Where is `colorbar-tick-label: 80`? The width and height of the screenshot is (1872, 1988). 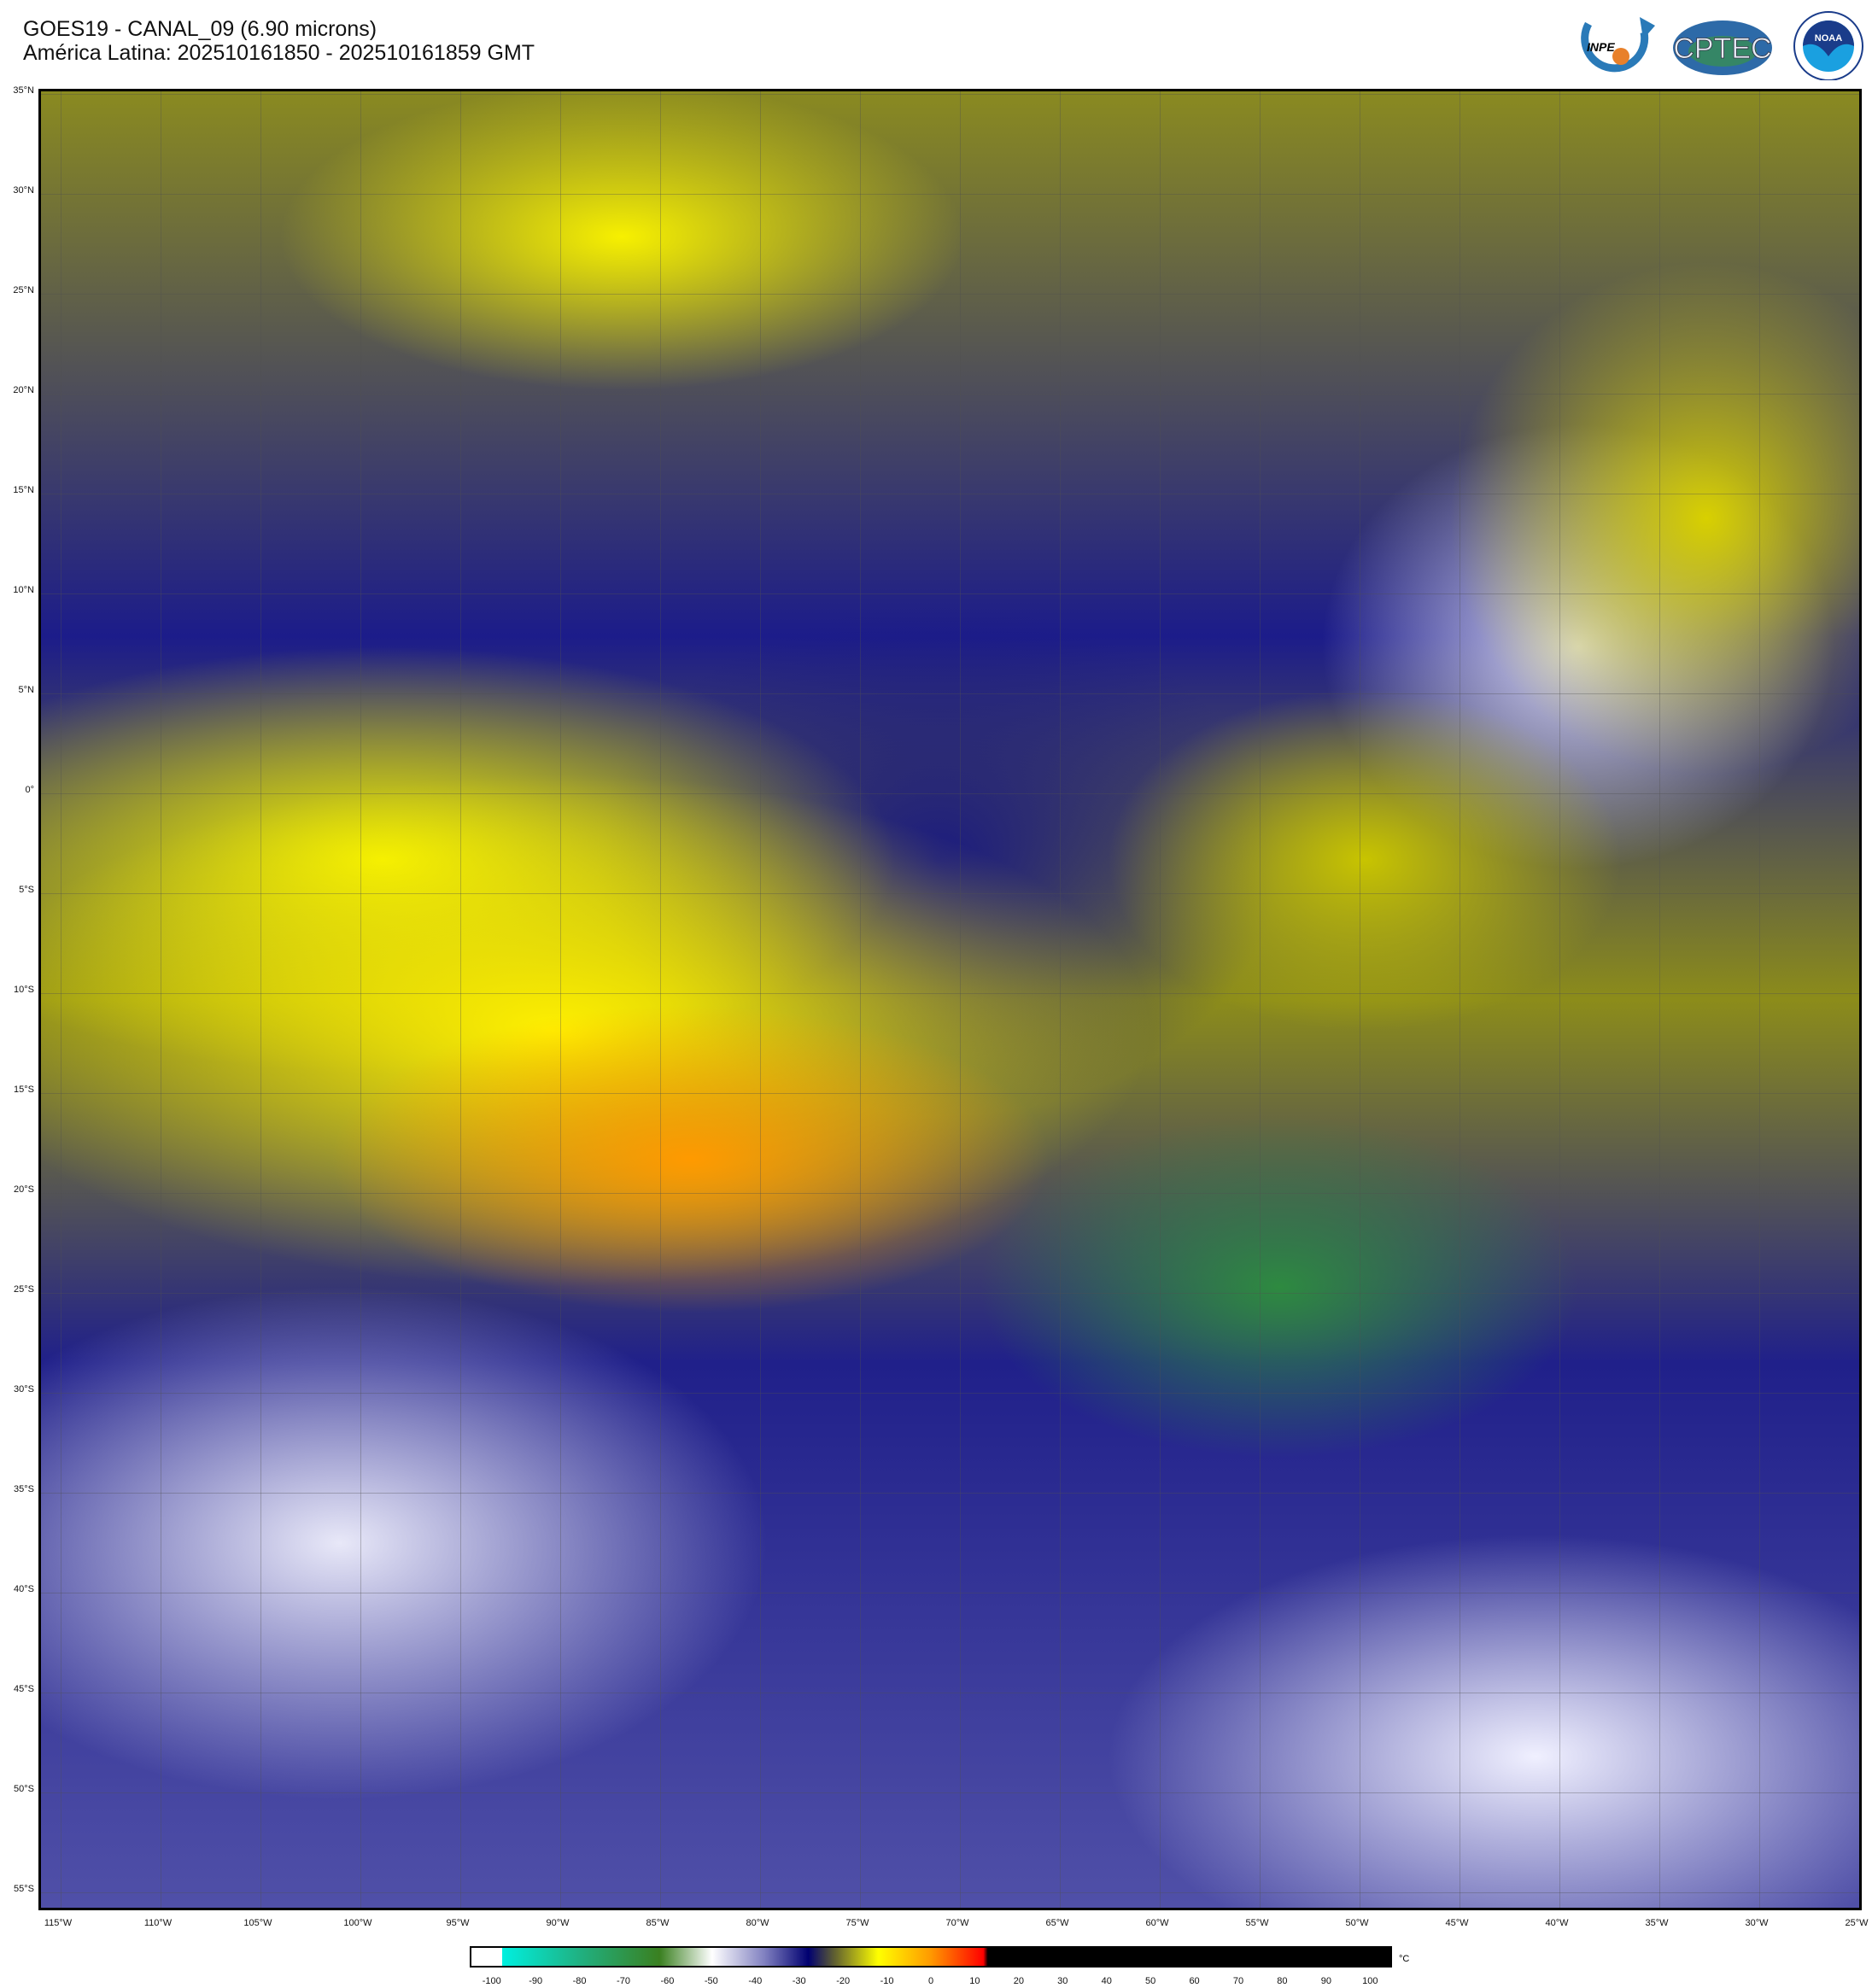 colorbar-tick-label: 80 is located at coordinates (1282, 1981).